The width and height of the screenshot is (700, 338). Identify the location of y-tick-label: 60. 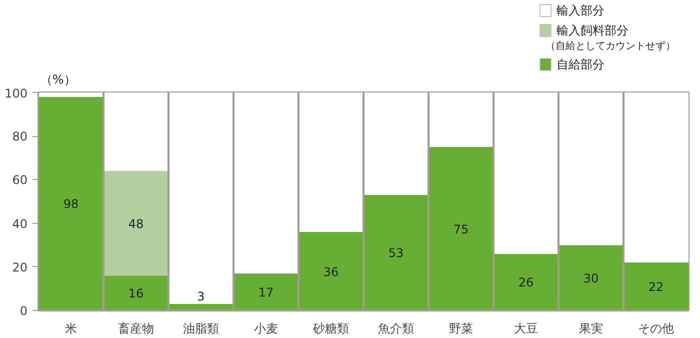
(20, 180).